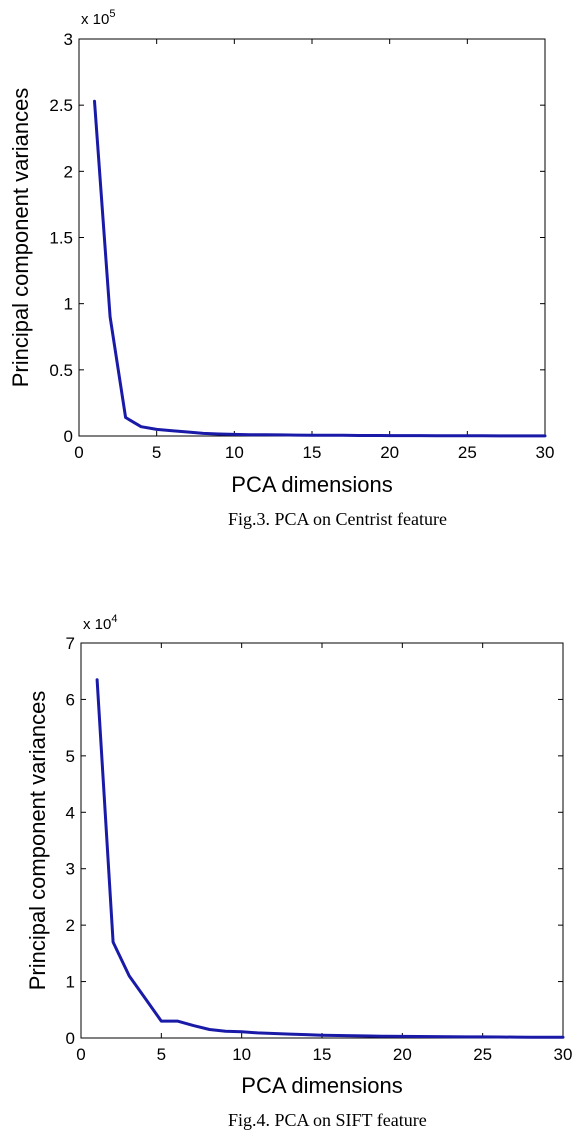  What do you see at coordinates (98, 18) in the screenshot?
I see `y-scale-multiplier: x 105` at bounding box center [98, 18].